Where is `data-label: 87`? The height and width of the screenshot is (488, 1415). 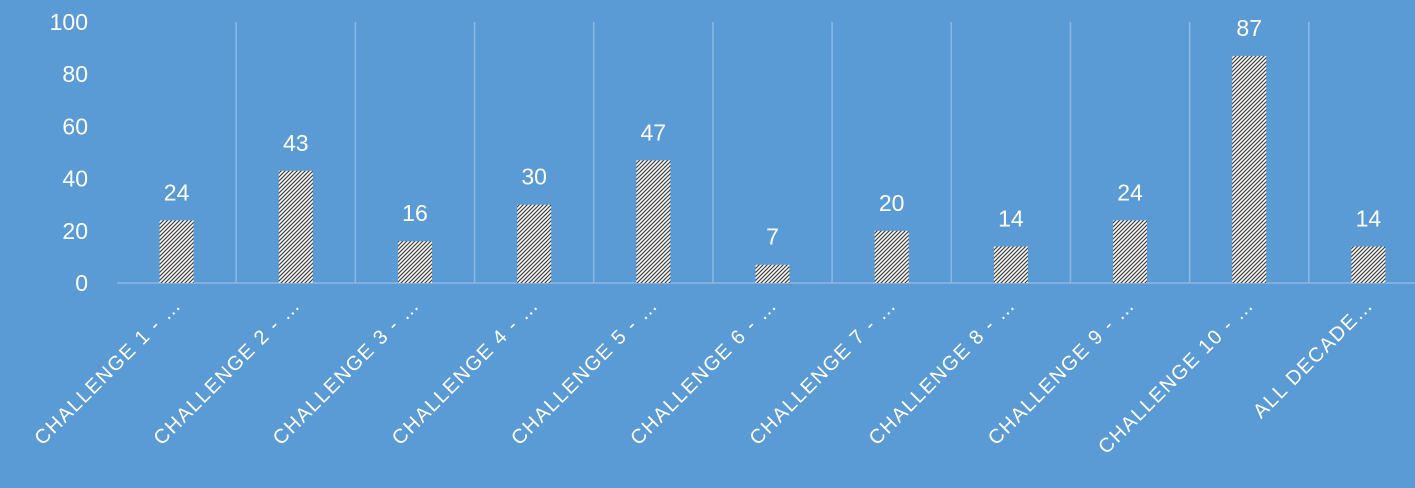
data-label: 87 is located at coordinates (1249, 28).